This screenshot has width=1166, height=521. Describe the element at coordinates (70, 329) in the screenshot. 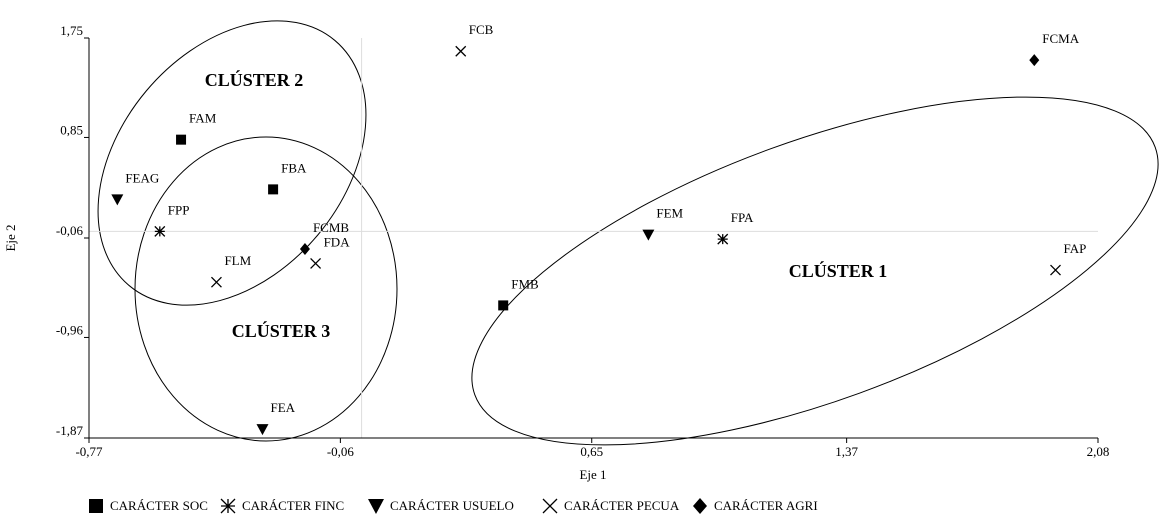

I see `y-tick-label: -0,96` at that location.